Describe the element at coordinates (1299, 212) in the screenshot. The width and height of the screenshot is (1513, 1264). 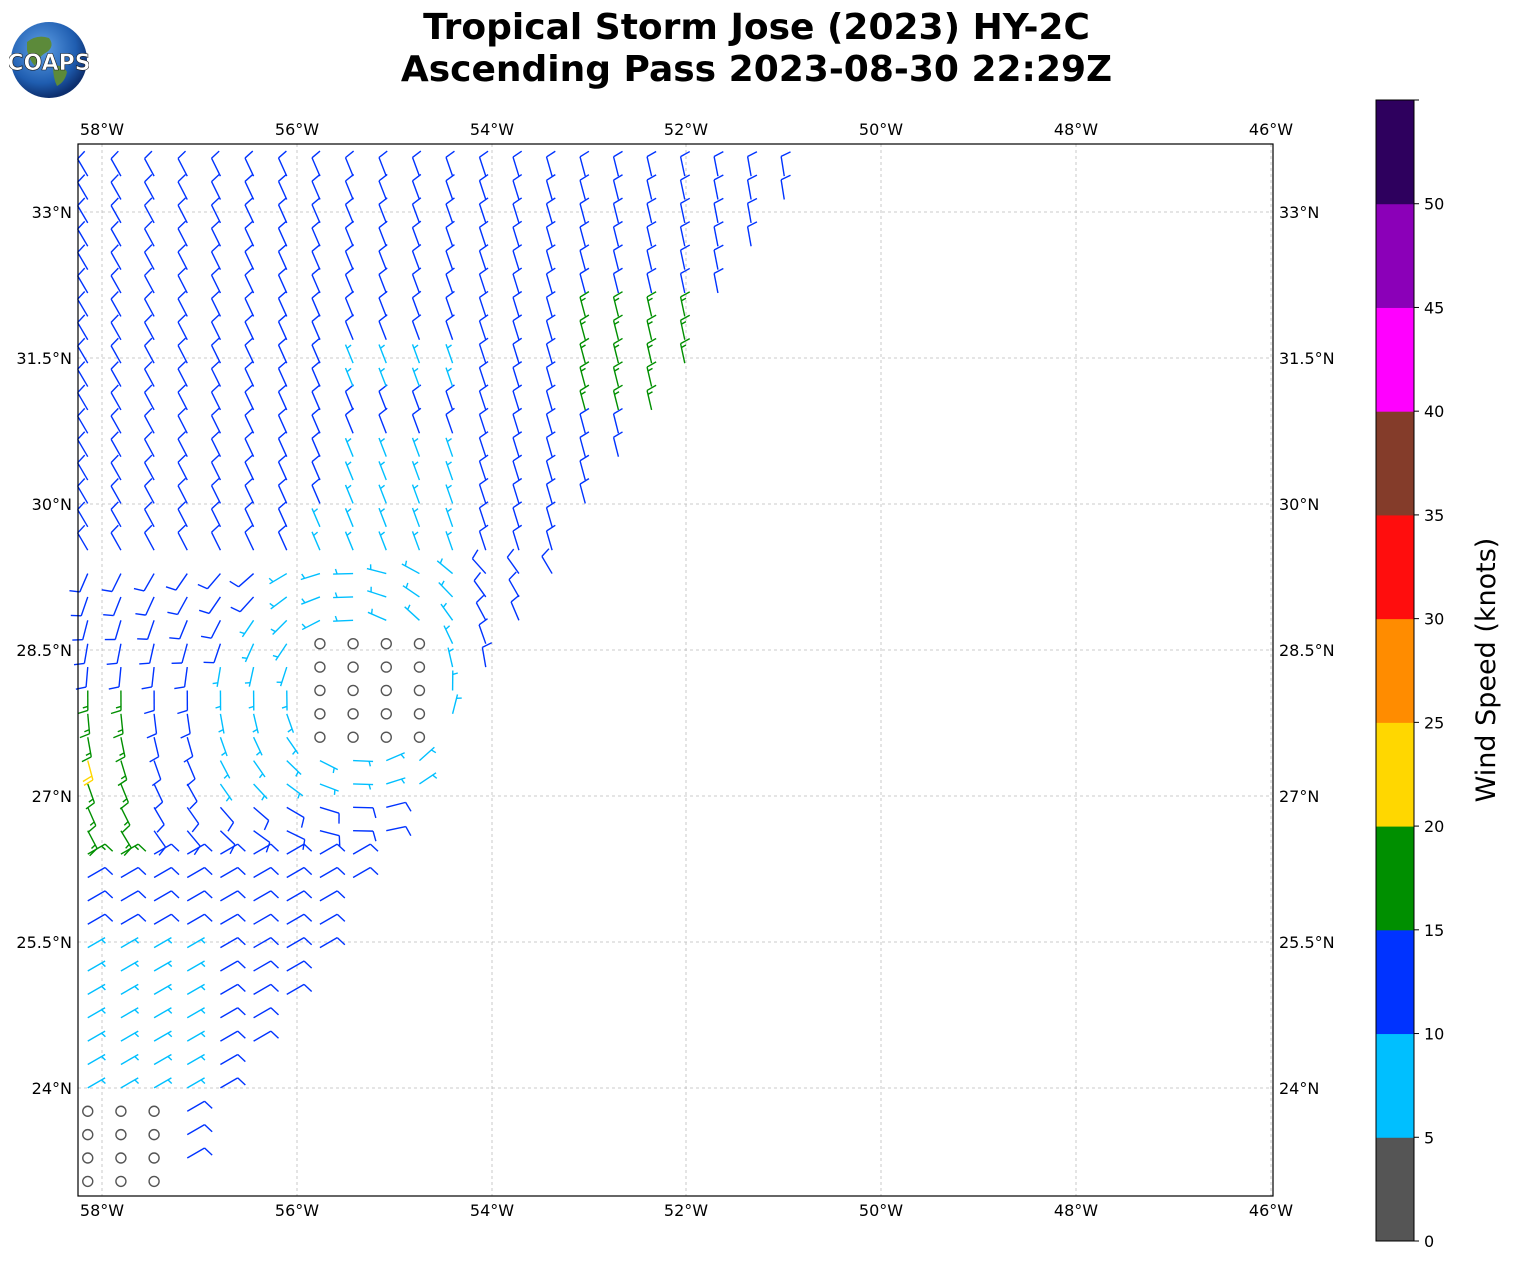
I see `lat-tick-label-right: 33°N` at that location.